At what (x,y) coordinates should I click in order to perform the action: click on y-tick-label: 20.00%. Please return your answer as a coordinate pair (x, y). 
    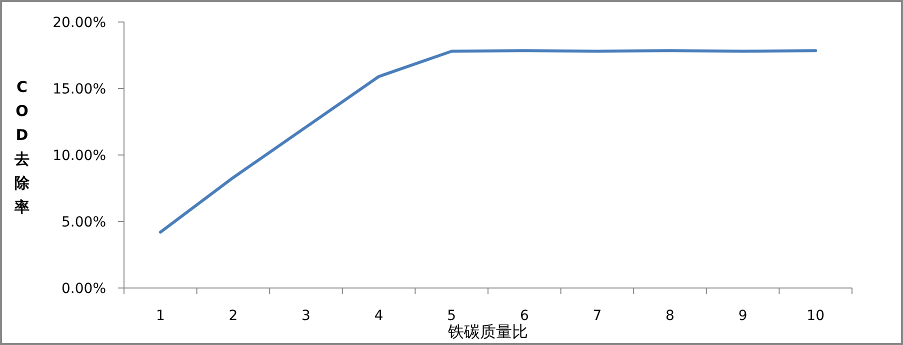
    Looking at the image, I should click on (79, 22).